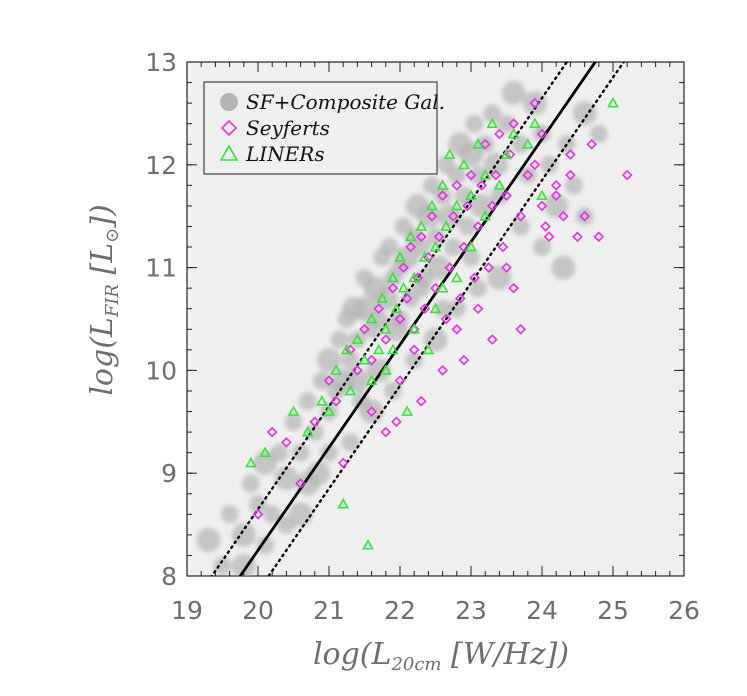 The width and height of the screenshot is (747, 696). What do you see at coordinates (161, 165) in the screenshot?
I see `y-tick-label: 12` at bounding box center [161, 165].